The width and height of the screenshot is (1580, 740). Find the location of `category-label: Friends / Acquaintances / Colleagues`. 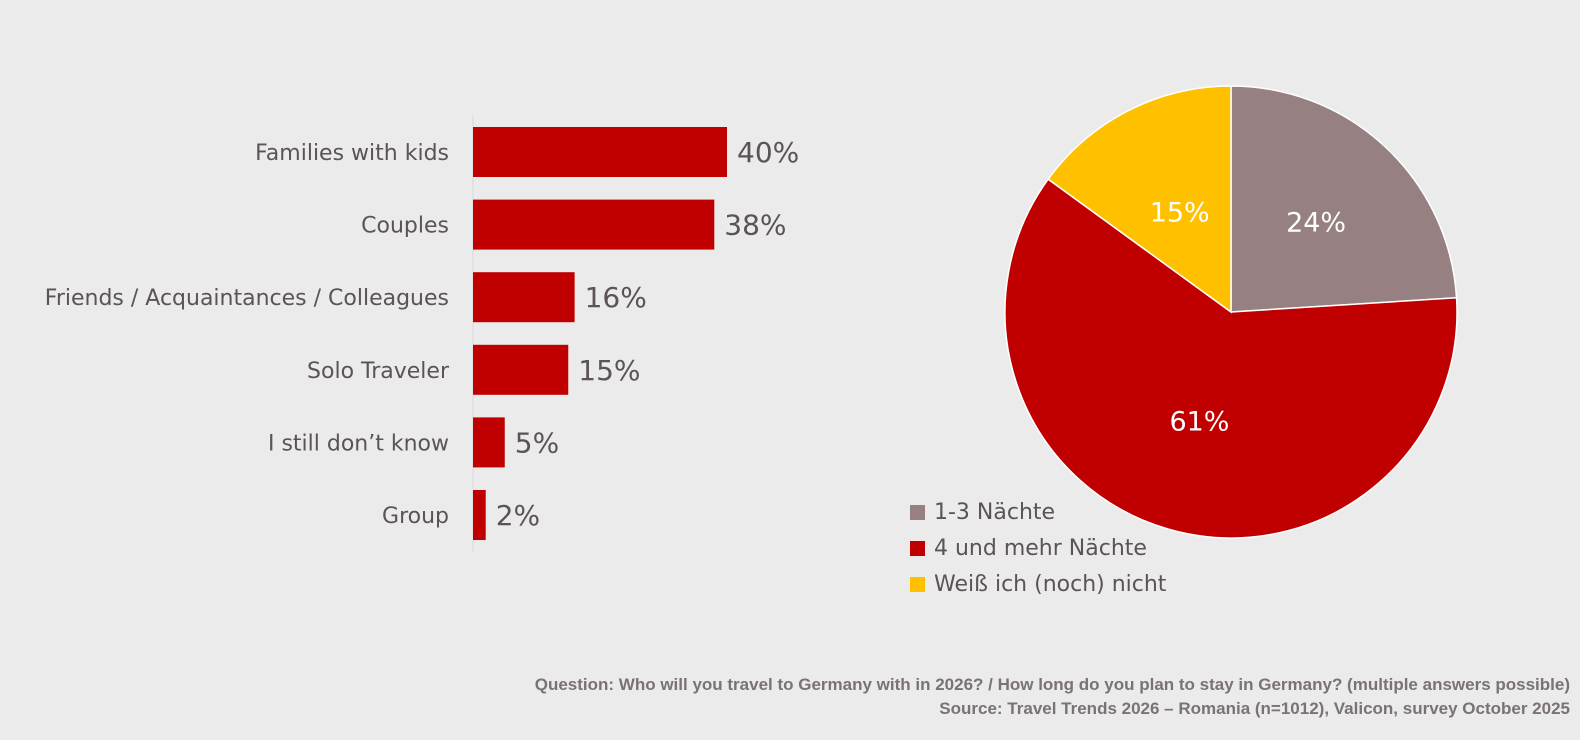

category-label: Friends / Acquaintances / Colleagues is located at coordinates (247, 298).